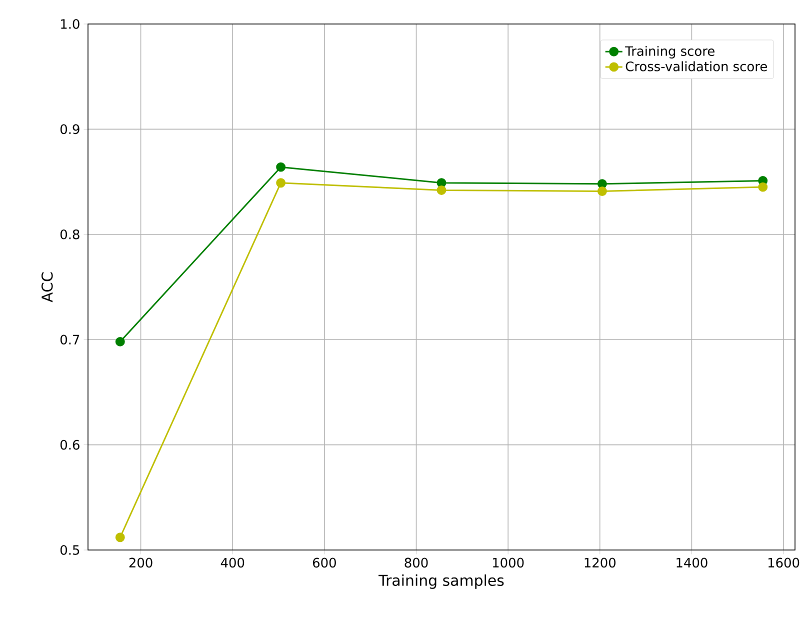 This screenshot has height=617, width=812. What do you see at coordinates (70, 339) in the screenshot?
I see `y-tick-label: 0.7` at bounding box center [70, 339].